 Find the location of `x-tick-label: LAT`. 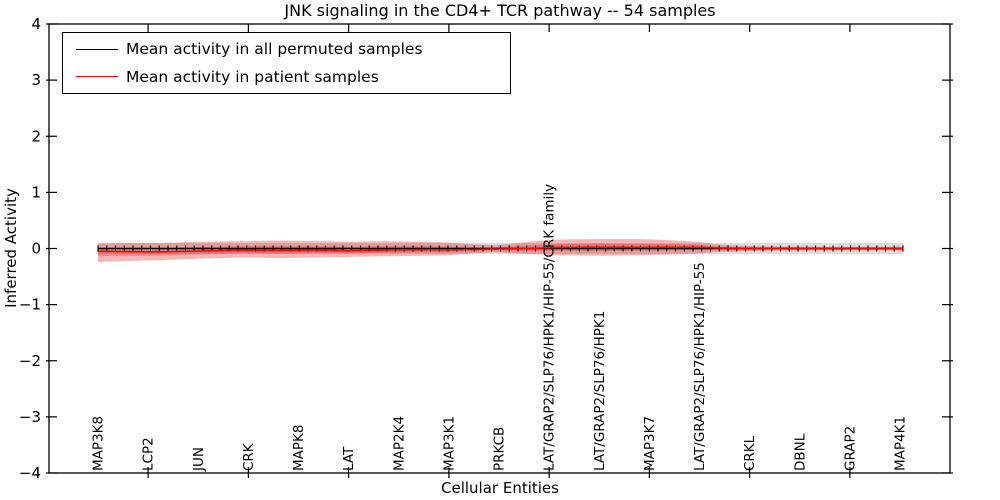

x-tick-label: LAT is located at coordinates (349, 458).